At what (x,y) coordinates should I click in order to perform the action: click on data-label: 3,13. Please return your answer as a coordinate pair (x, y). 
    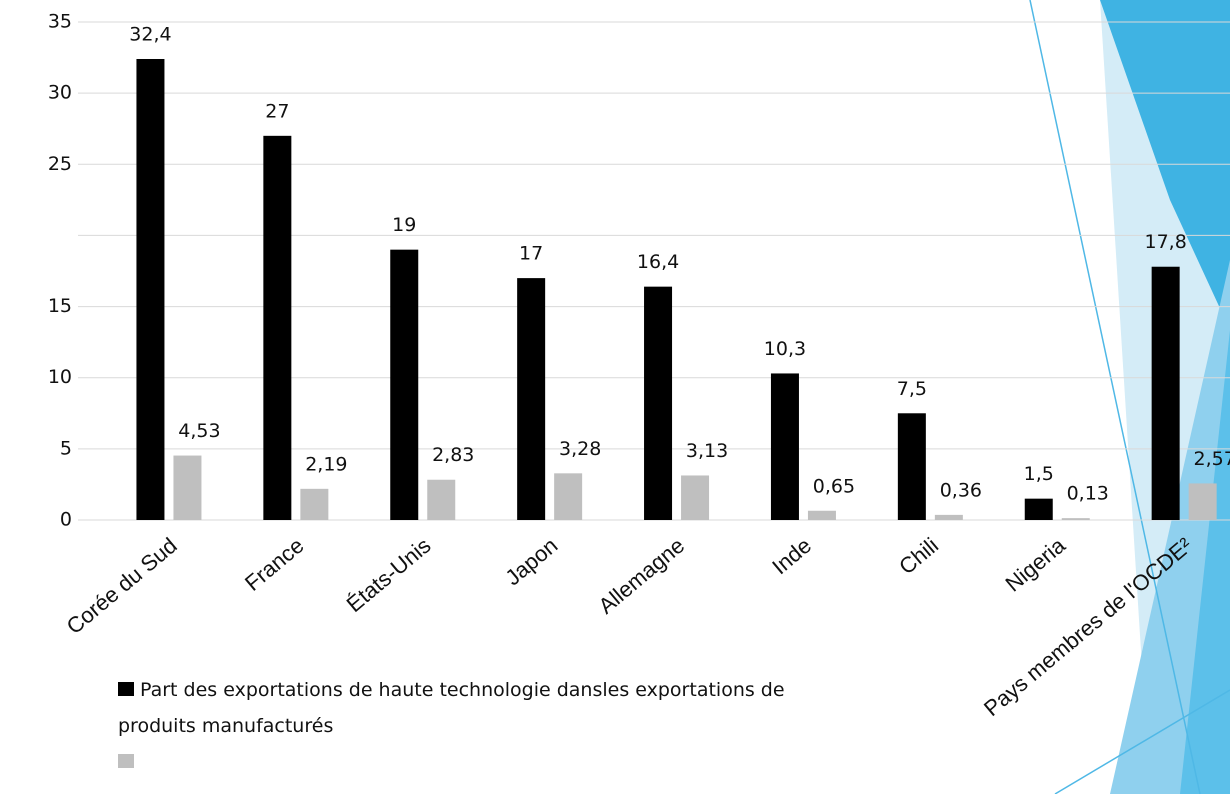
    Looking at the image, I should click on (707, 451).